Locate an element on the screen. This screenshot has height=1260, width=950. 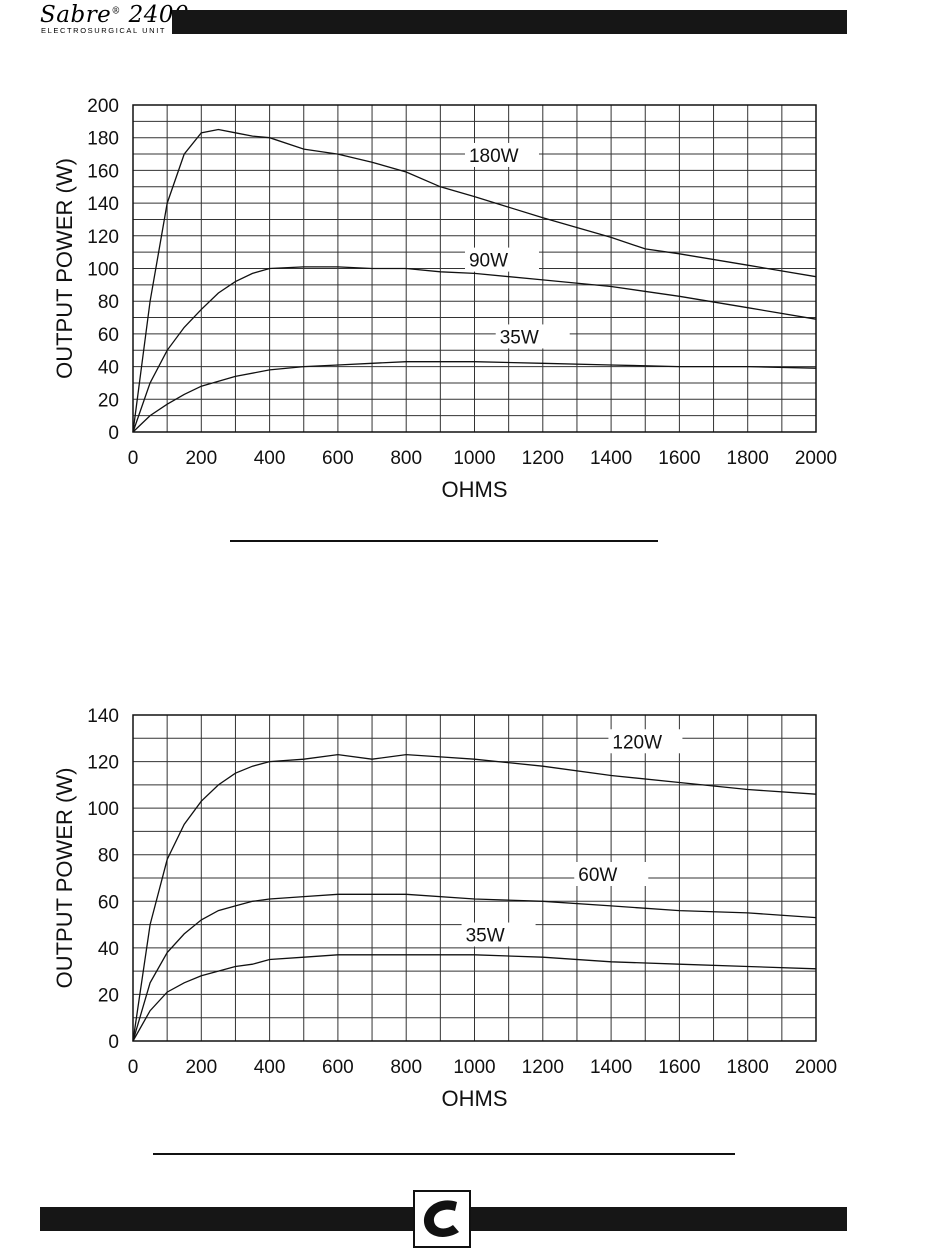
brand-logo: Sabre® 2400 ELECTROSURGICAL UNIT is located at coordinates (114, 19).